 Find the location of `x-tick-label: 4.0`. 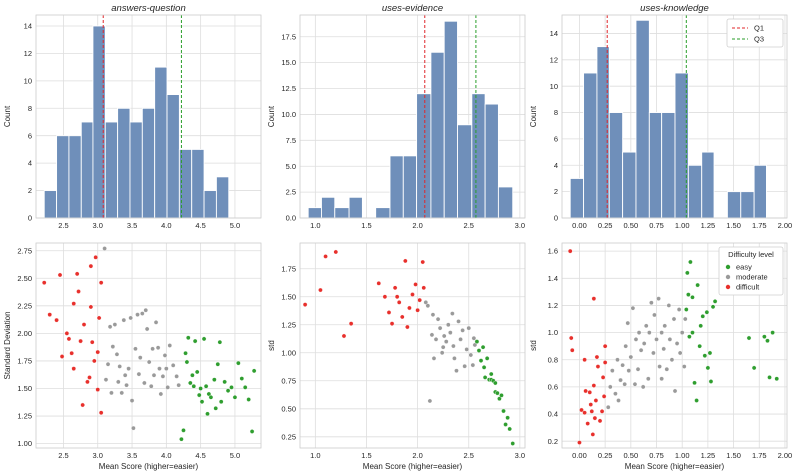

x-tick-label: 4.0 is located at coordinates (166, 455).